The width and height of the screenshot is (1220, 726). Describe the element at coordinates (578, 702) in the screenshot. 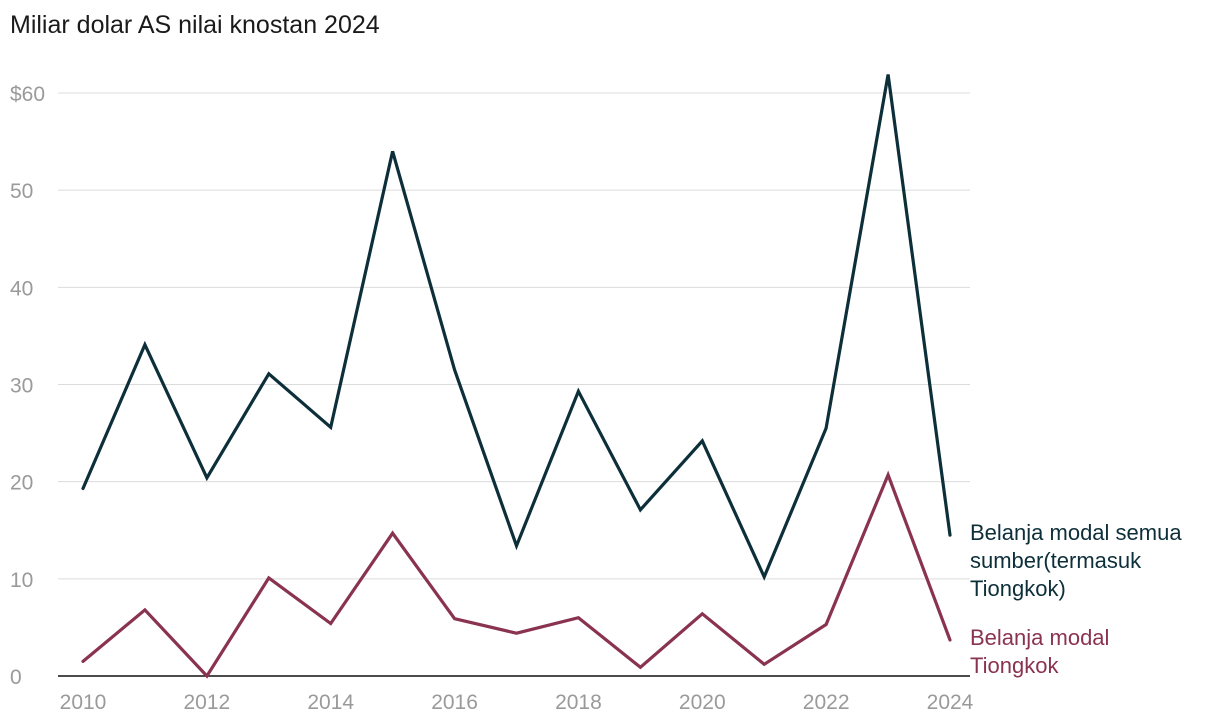

I see `x-tick-label: 2018` at that location.